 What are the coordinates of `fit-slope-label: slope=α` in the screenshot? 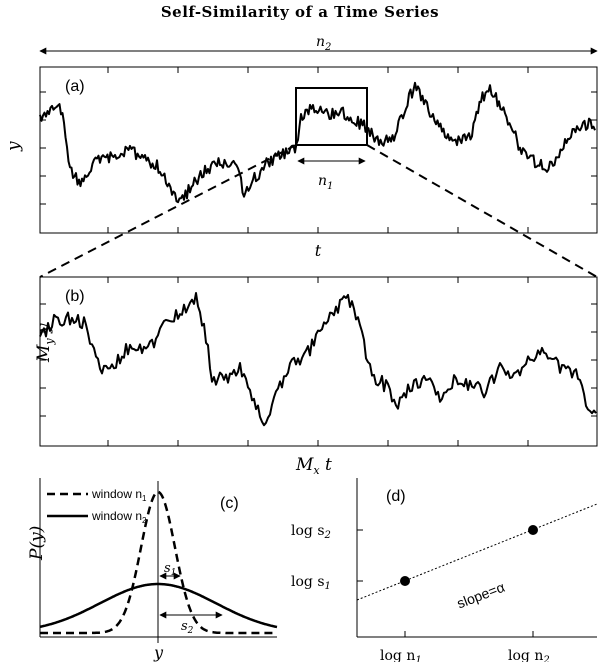 It's located at (481, 595).